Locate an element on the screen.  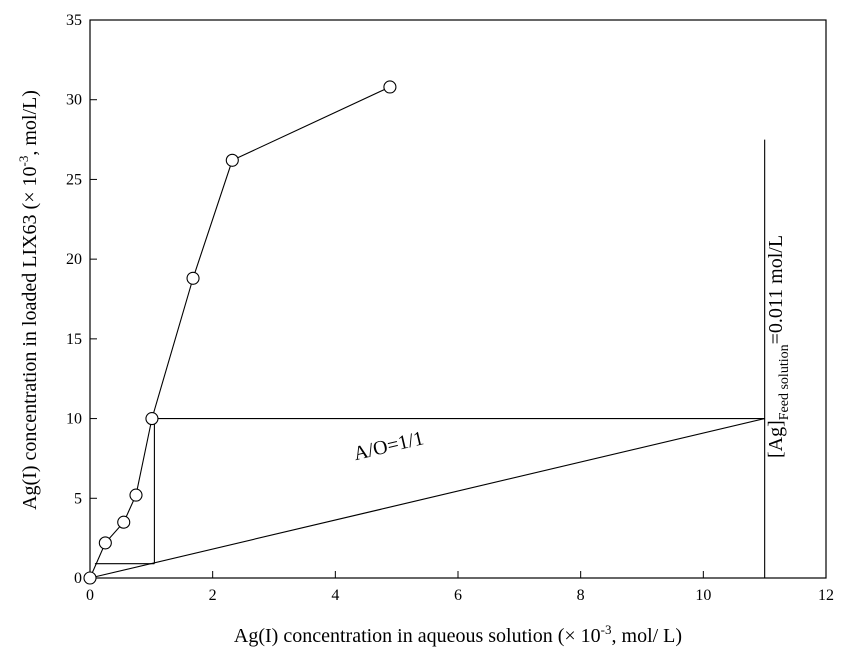
feed-annotation: [Ag]Feed solution=0.011 mol/L is located at coordinates (778, 346).